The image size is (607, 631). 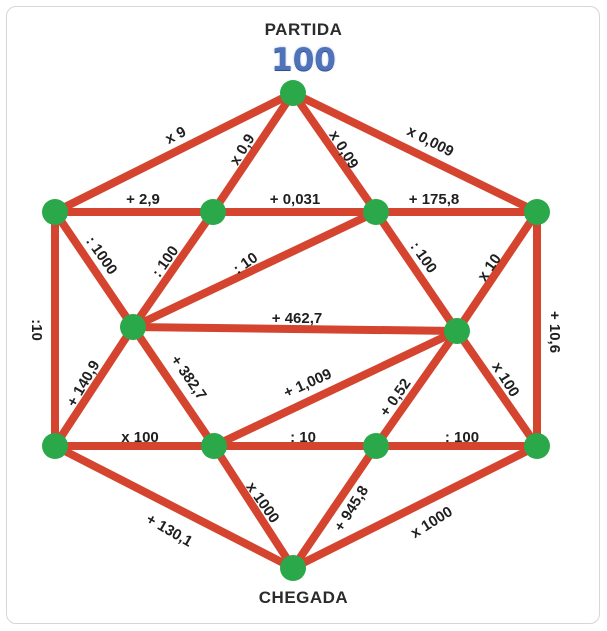 I want to click on node-lower-inner-right, so click(x=376, y=446).